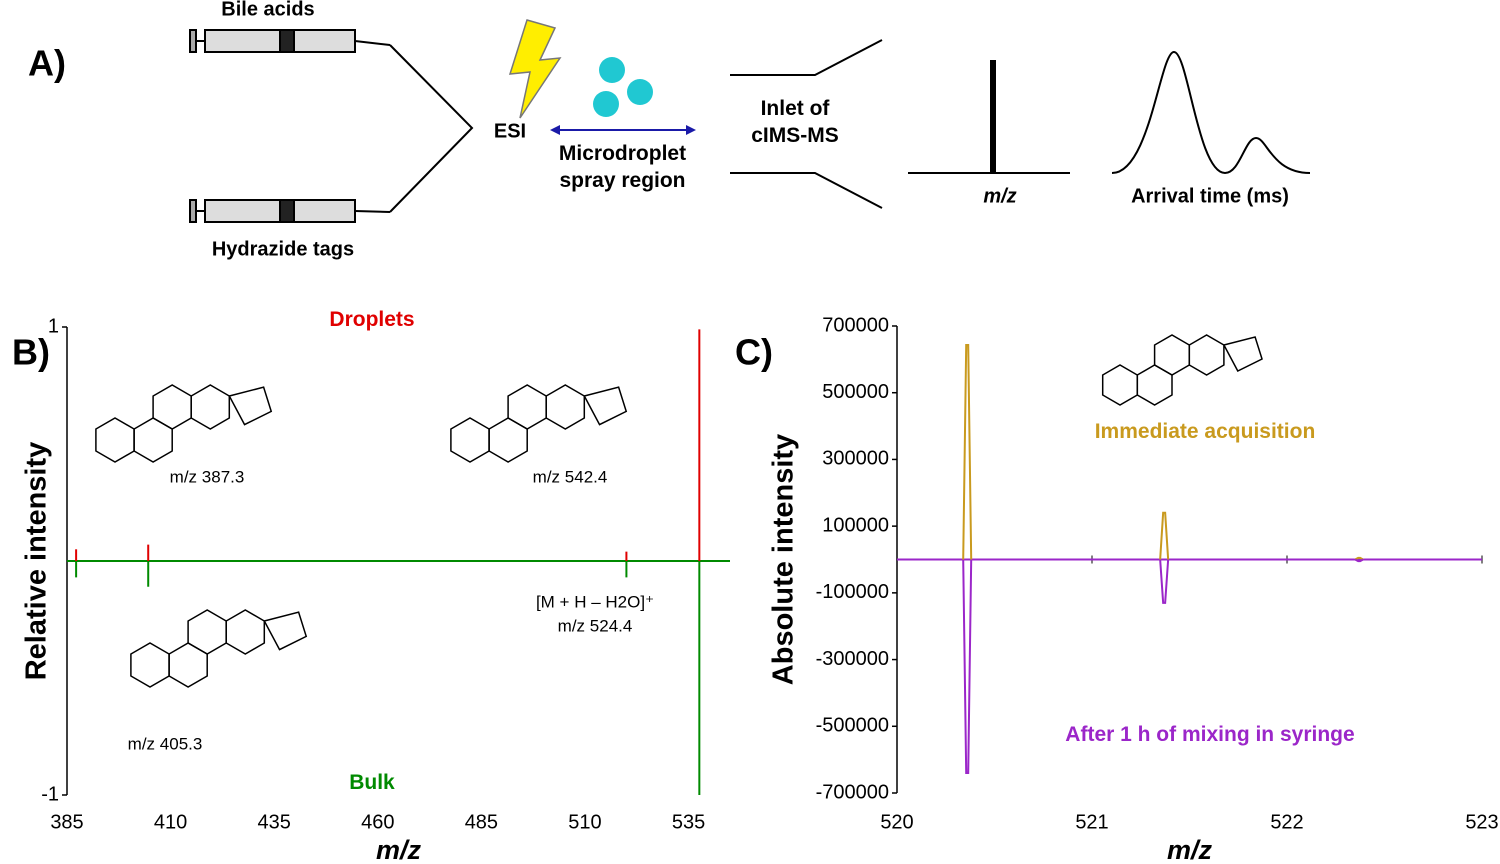 The width and height of the screenshot is (1500, 864). Describe the element at coordinates (852, 726) in the screenshot. I see `y-tick-label: -500000` at that location.